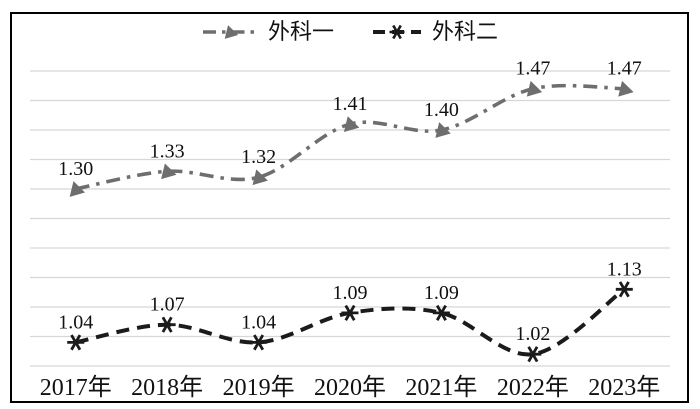 This screenshot has width=700, height=409. What do you see at coordinates (350, 104) in the screenshot?
I see `data-point-label: 1.41` at bounding box center [350, 104].